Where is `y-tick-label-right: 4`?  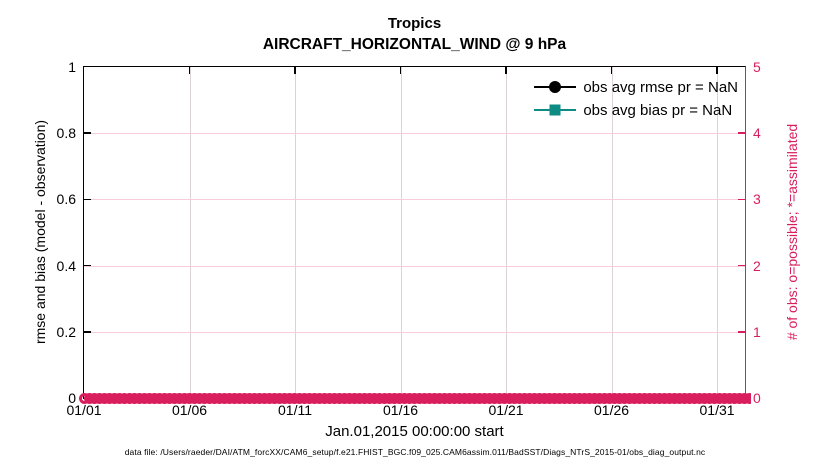 y-tick-label-right: 4 is located at coordinates (757, 133).